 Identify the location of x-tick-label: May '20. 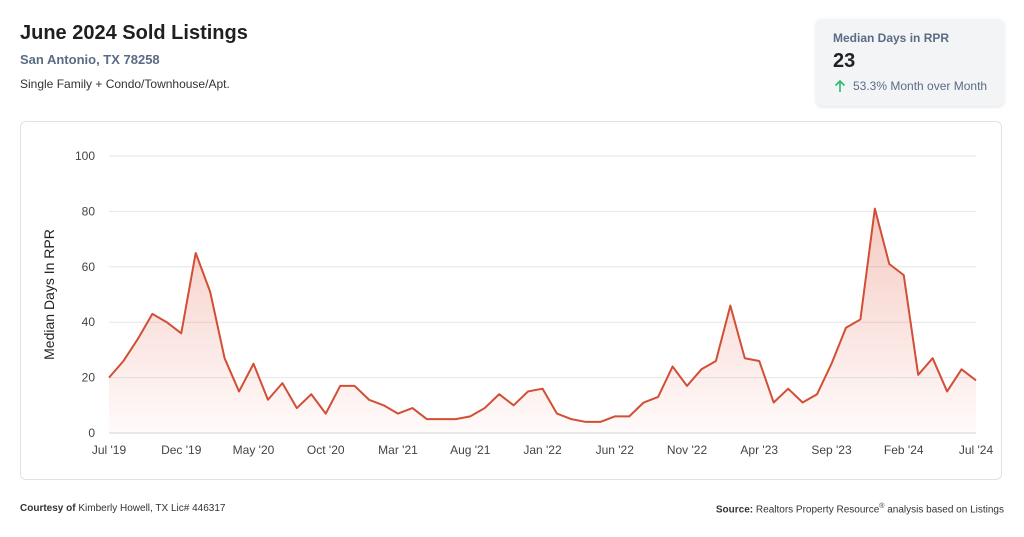
(254, 450).